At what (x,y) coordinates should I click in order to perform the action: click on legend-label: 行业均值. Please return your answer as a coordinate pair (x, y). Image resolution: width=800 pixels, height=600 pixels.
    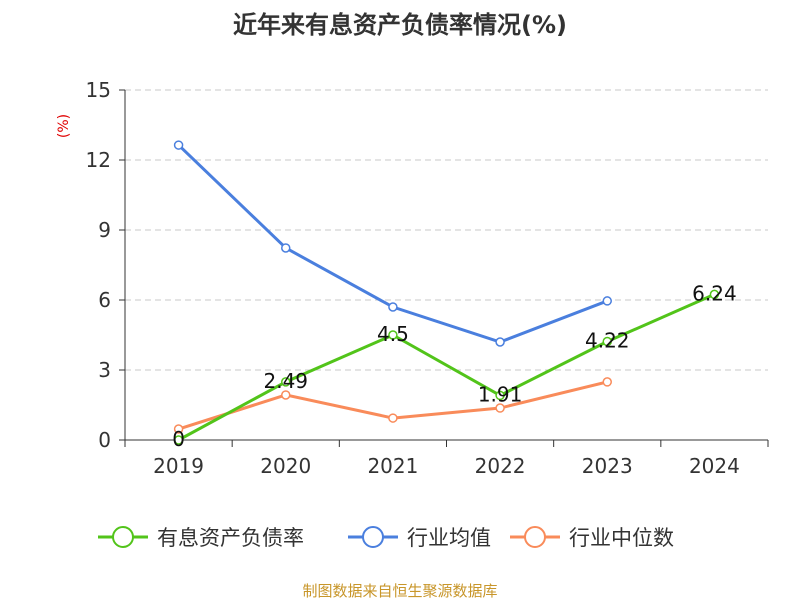
    Looking at the image, I should click on (449, 538).